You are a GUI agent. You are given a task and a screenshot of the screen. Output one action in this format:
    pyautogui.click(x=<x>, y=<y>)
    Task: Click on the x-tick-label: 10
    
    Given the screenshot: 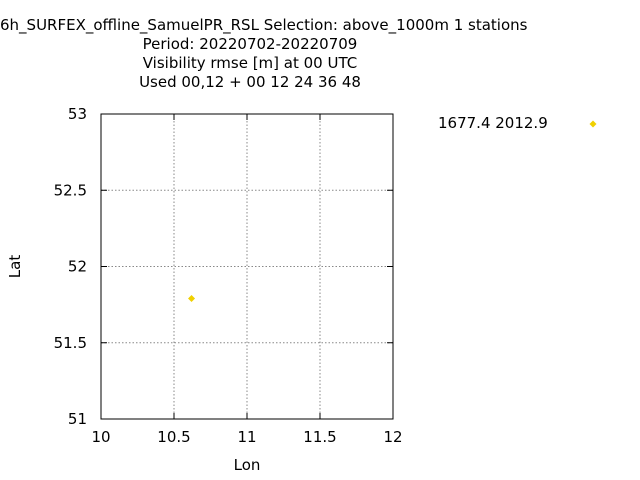 What is the action you would take?
    pyautogui.click(x=100, y=437)
    